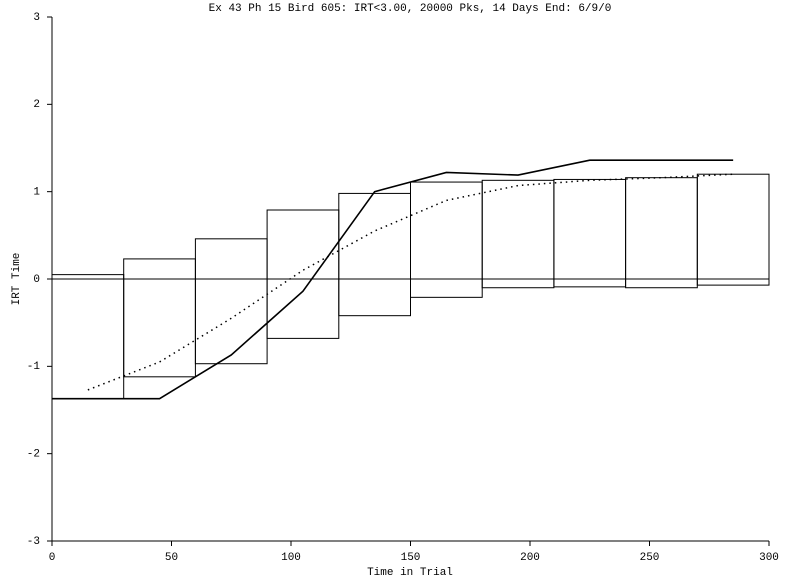 The width and height of the screenshot is (786, 579). Describe the element at coordinates (33, 542) in the screenshot. I see `y-tick-label: -3` at that location.